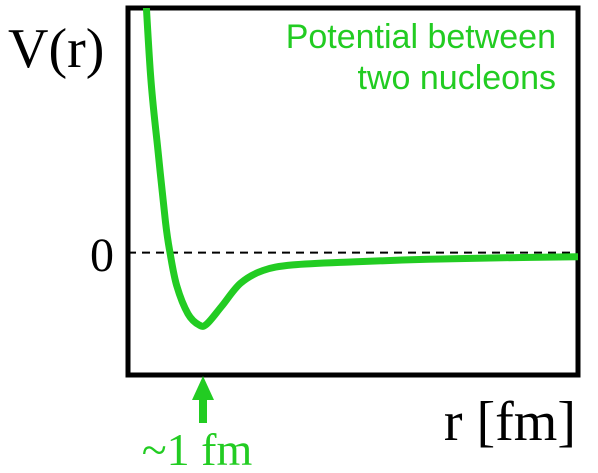  I want to click on curve-label-line-2: two nucleons, so click(457, 78).